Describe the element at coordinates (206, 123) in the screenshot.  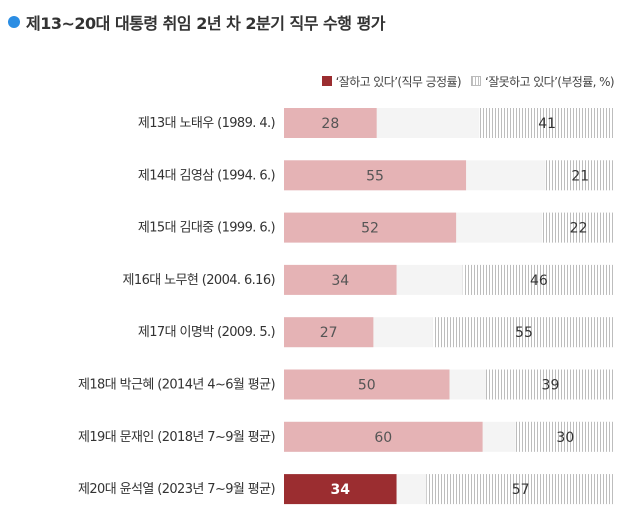
I see `category-label: 제13대 노태우 (1989. 4.)` at that location.